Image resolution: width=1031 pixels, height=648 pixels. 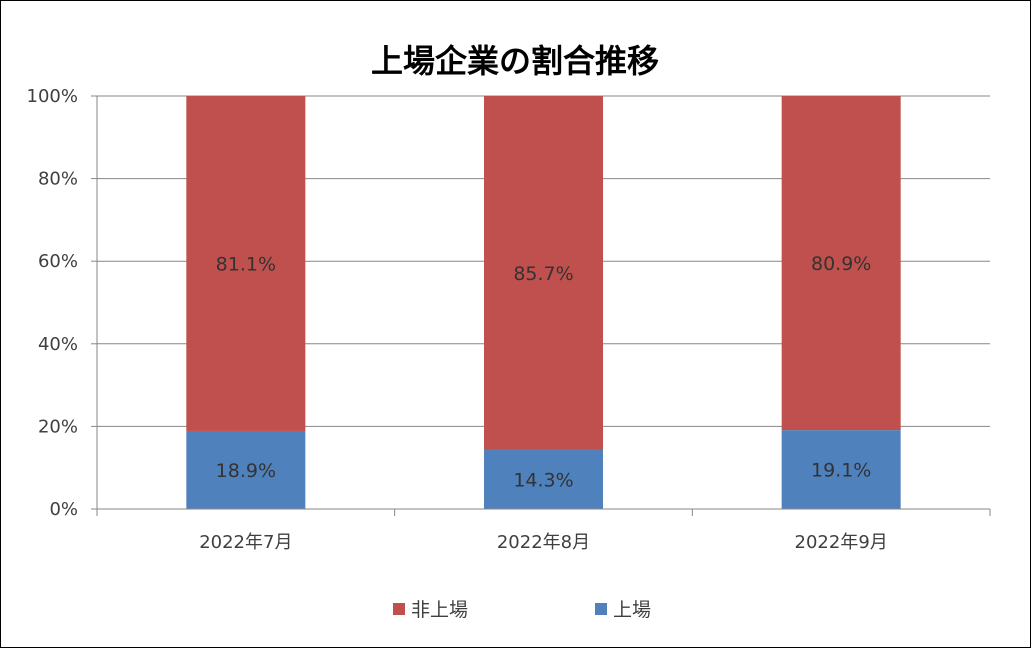 I want to click on data-label: 14.3%, so click(x=543, y=480).